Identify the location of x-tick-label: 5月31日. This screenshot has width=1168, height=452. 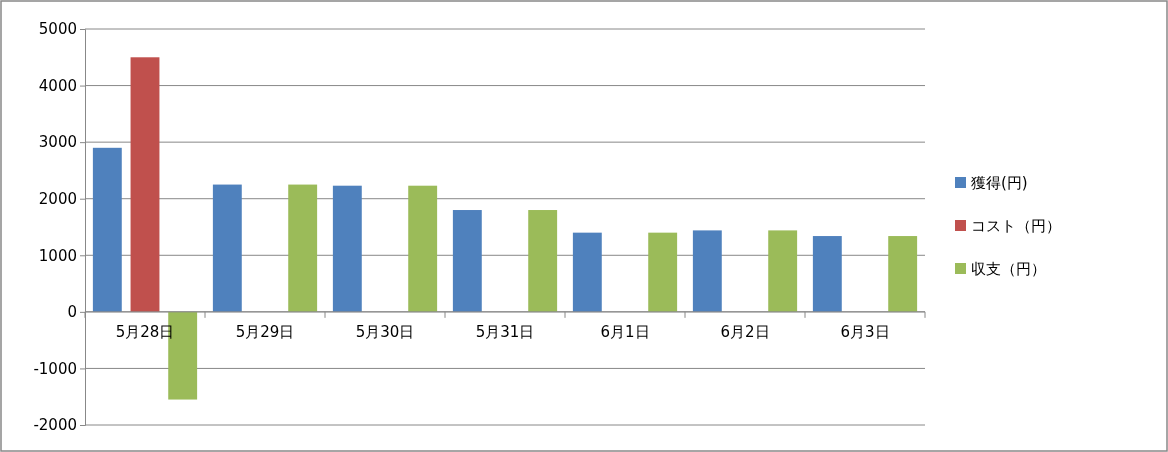
(505, 331).